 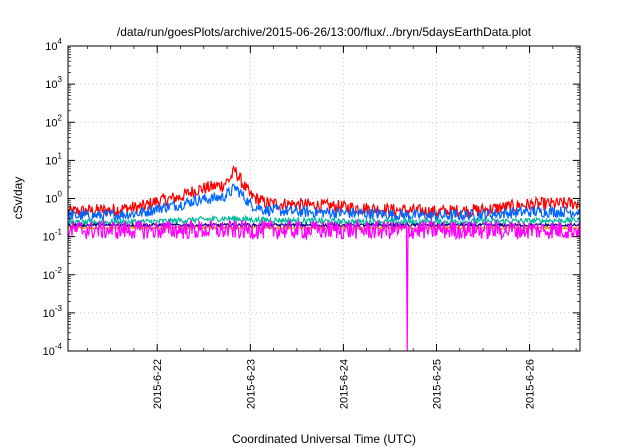 I want to click on y-tick-label: 10⁻¹, so click(x=53, y=236).